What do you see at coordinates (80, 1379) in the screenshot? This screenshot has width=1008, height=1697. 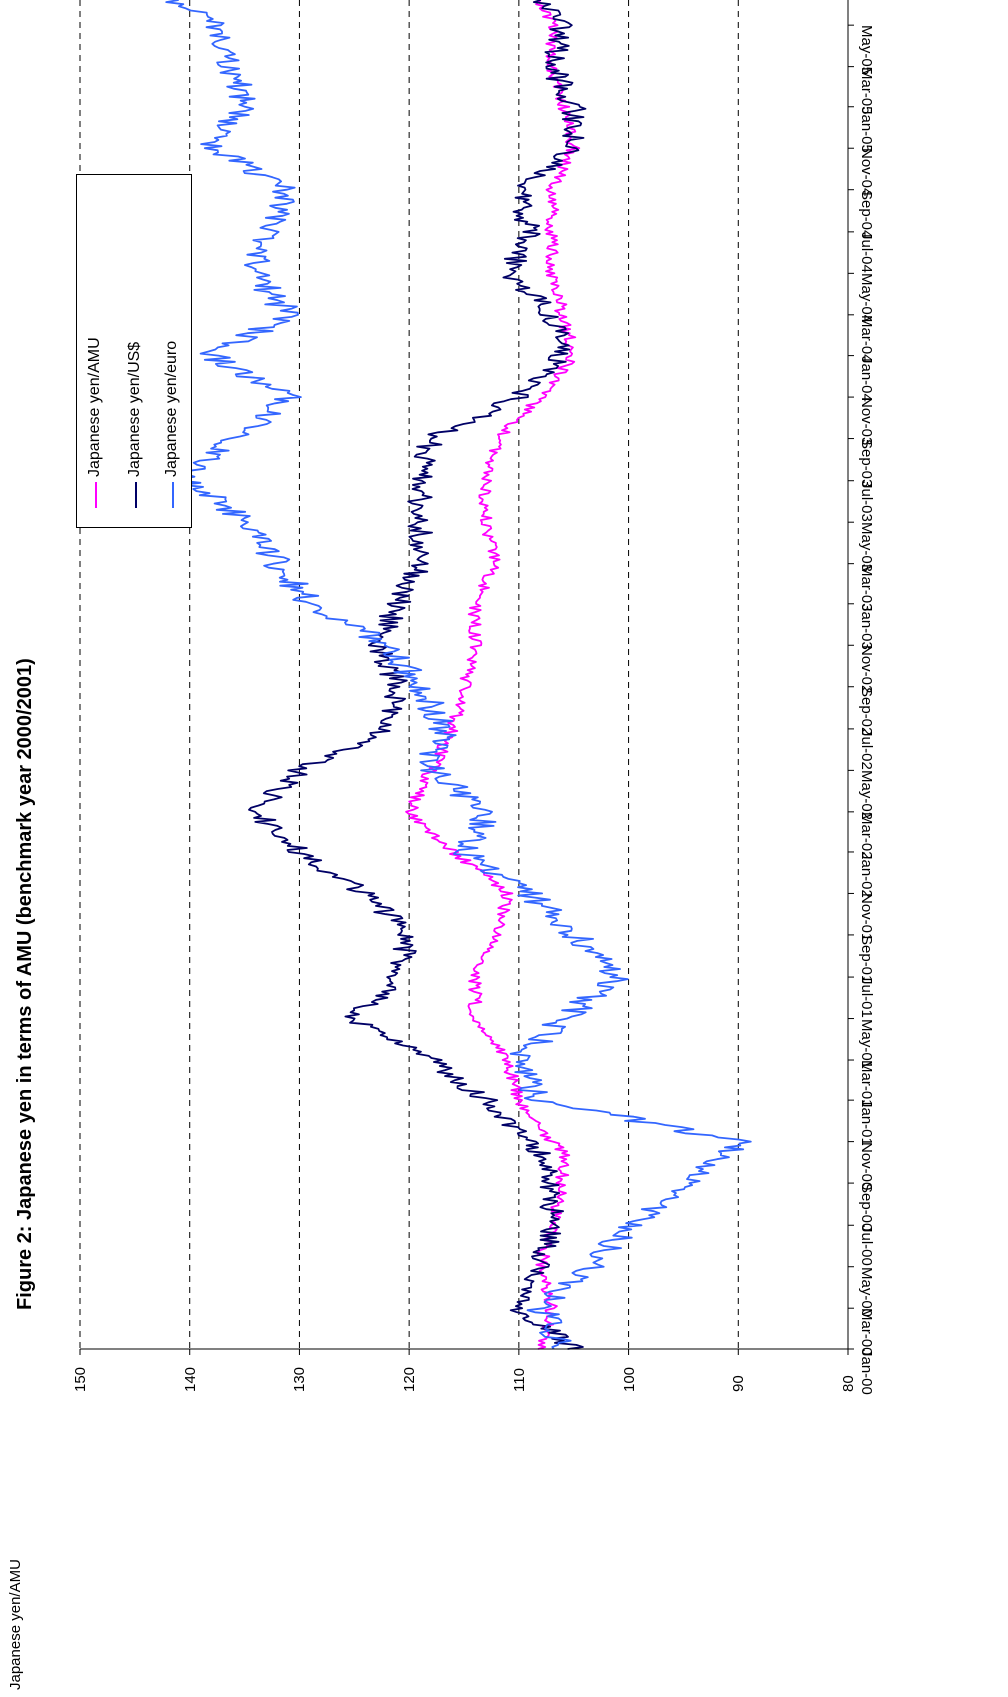 I see `y-tick-label: 150` at bounding box center [80, 1379].